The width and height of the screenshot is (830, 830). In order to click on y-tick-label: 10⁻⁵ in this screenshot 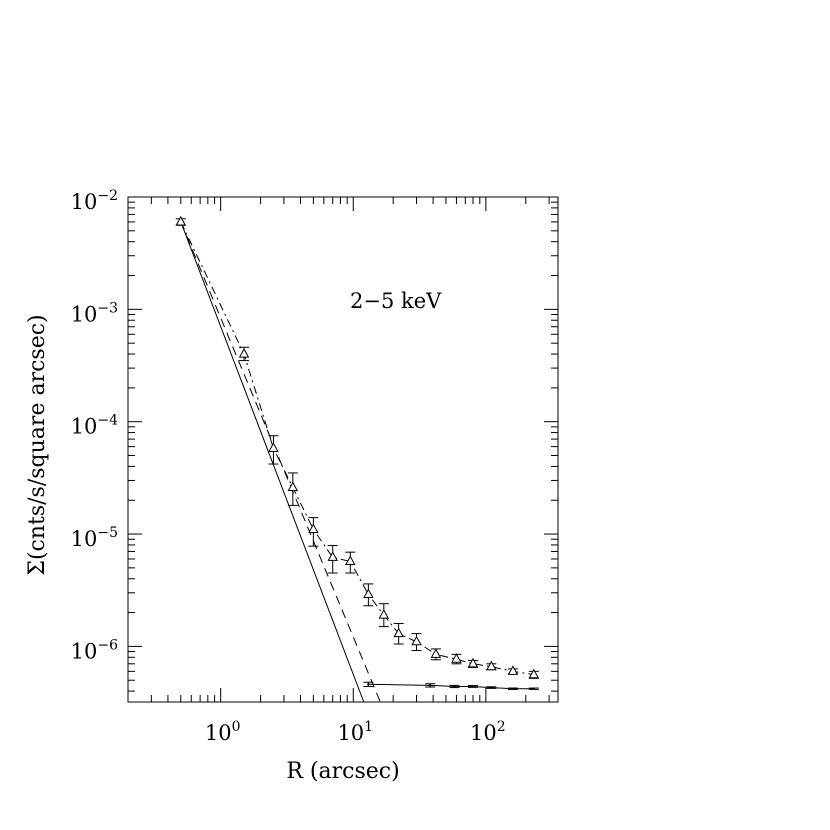, I will do `click(94, 538)`.